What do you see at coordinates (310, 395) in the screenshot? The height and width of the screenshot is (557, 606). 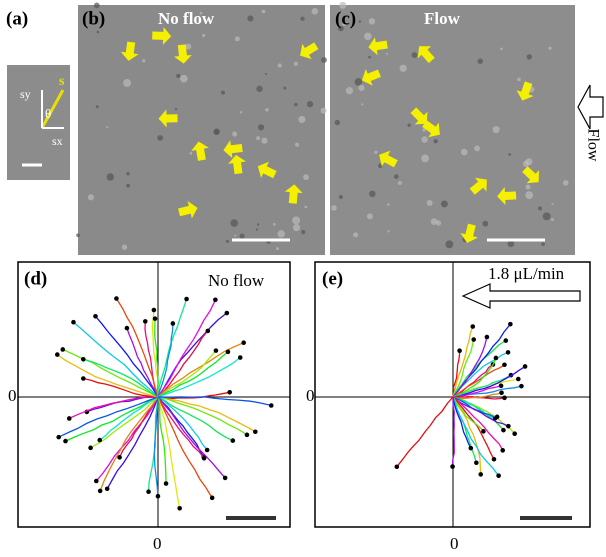 I see `zero-label: 0` at bounding box center [310, 395].